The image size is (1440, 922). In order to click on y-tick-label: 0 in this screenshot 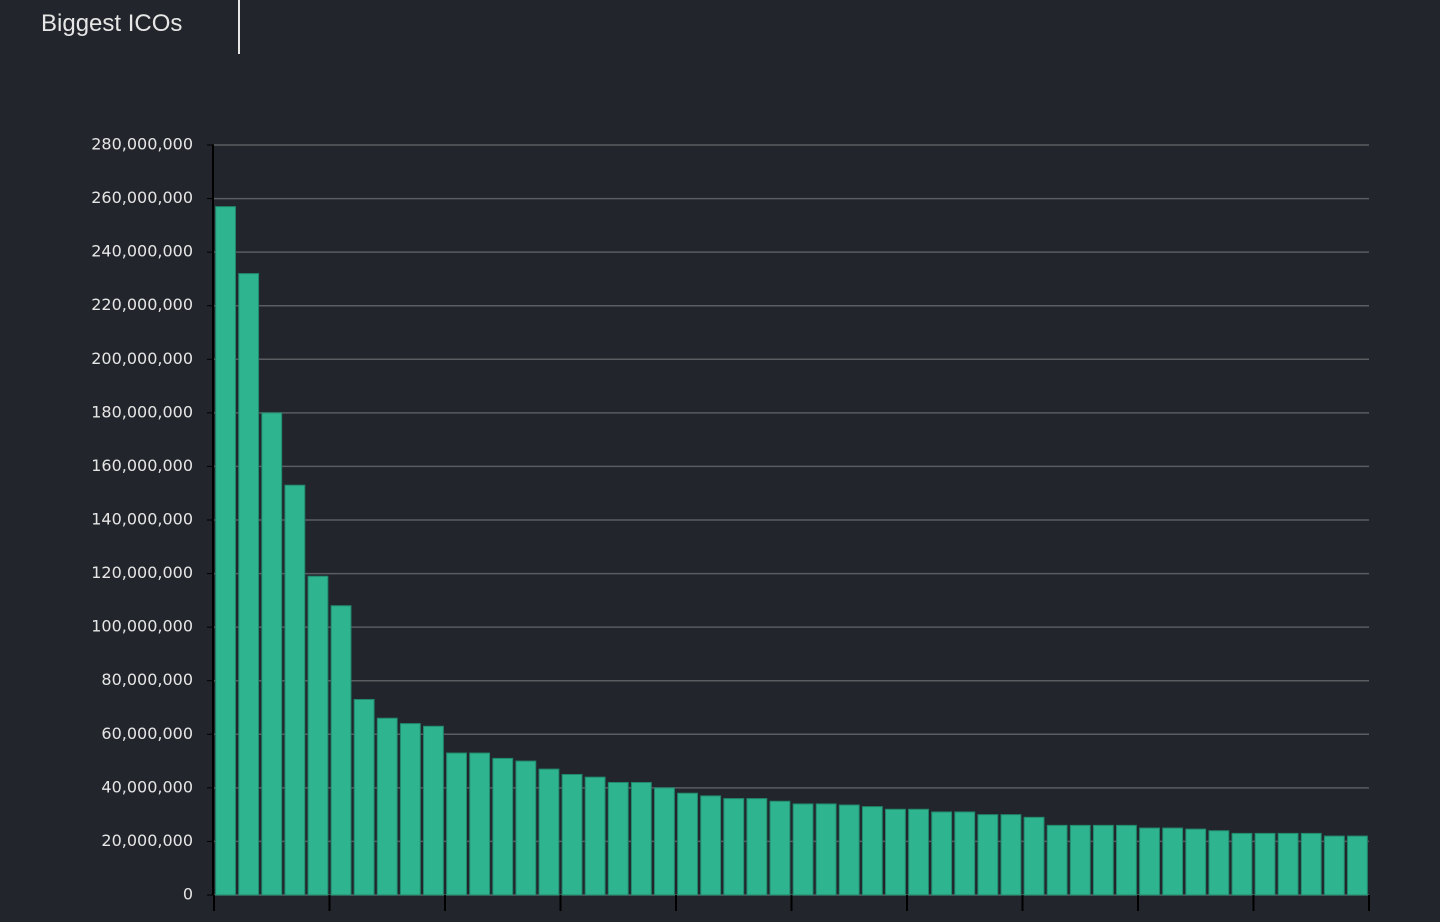, I will do `click(188, 894)`.